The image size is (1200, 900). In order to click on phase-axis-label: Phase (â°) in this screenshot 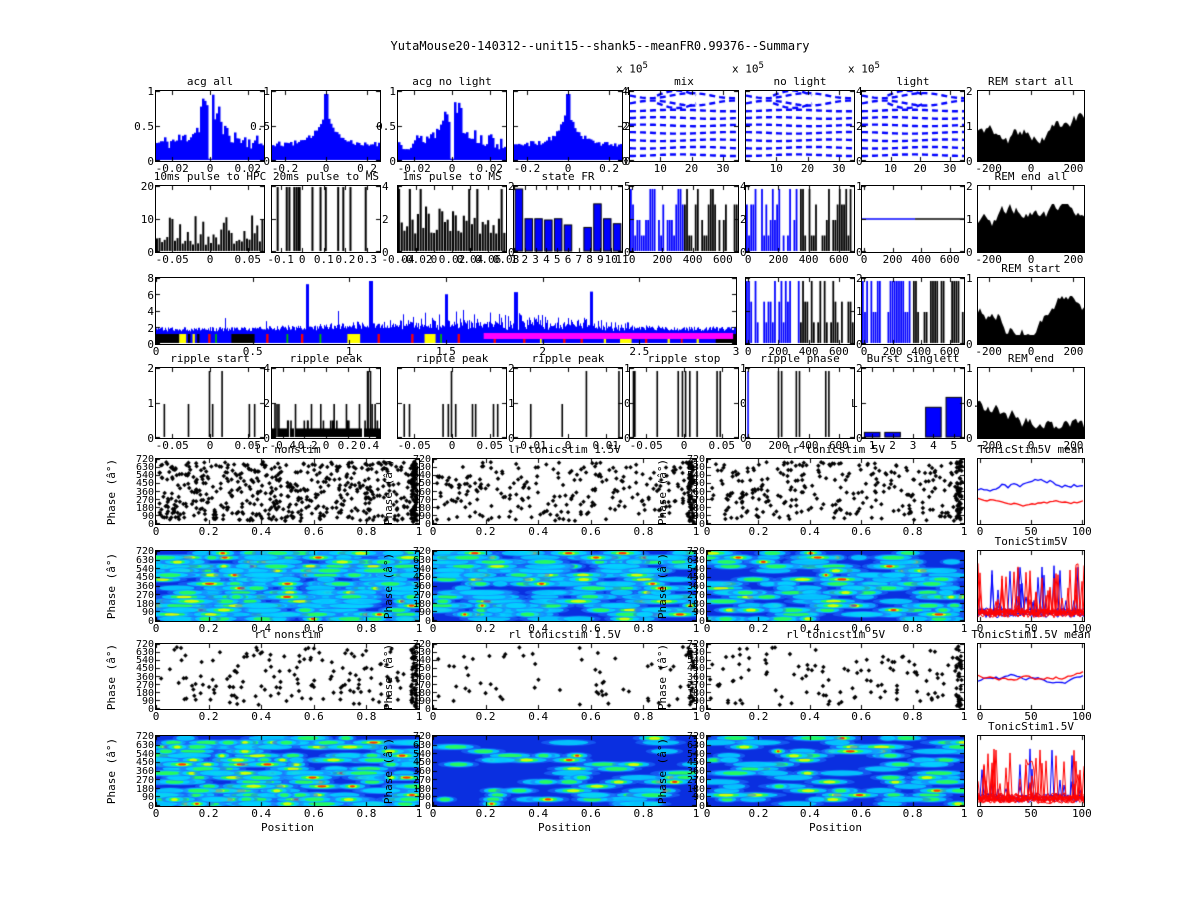, I will do `click(662, 771)`.